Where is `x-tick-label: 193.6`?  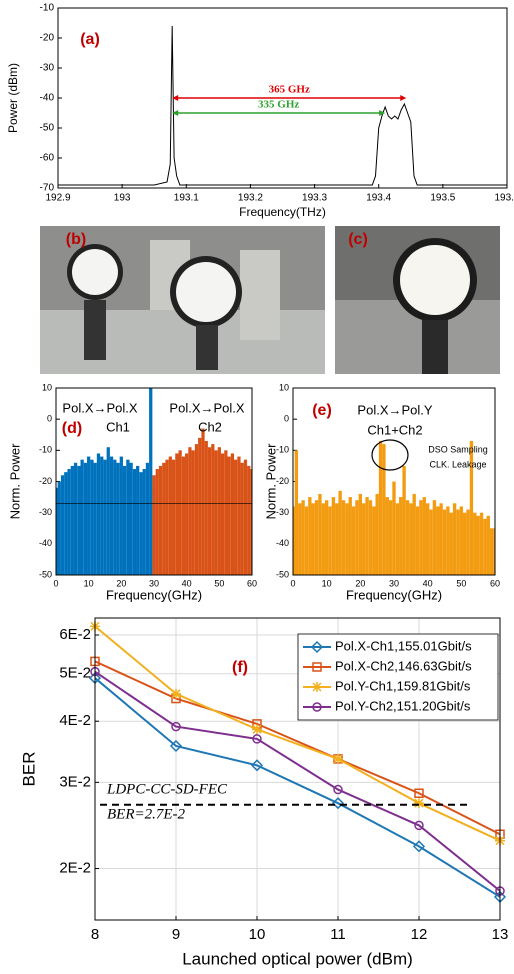
x-tick-label: 193.6 is located at coordinates (504, 198).